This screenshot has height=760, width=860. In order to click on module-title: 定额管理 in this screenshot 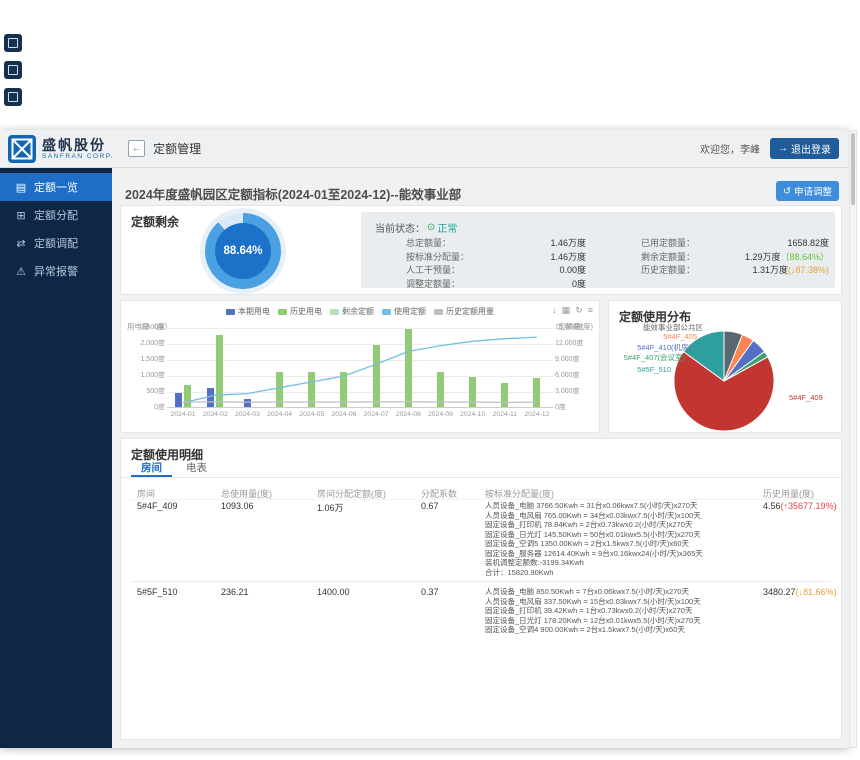, I will do `click(177, 149)`.